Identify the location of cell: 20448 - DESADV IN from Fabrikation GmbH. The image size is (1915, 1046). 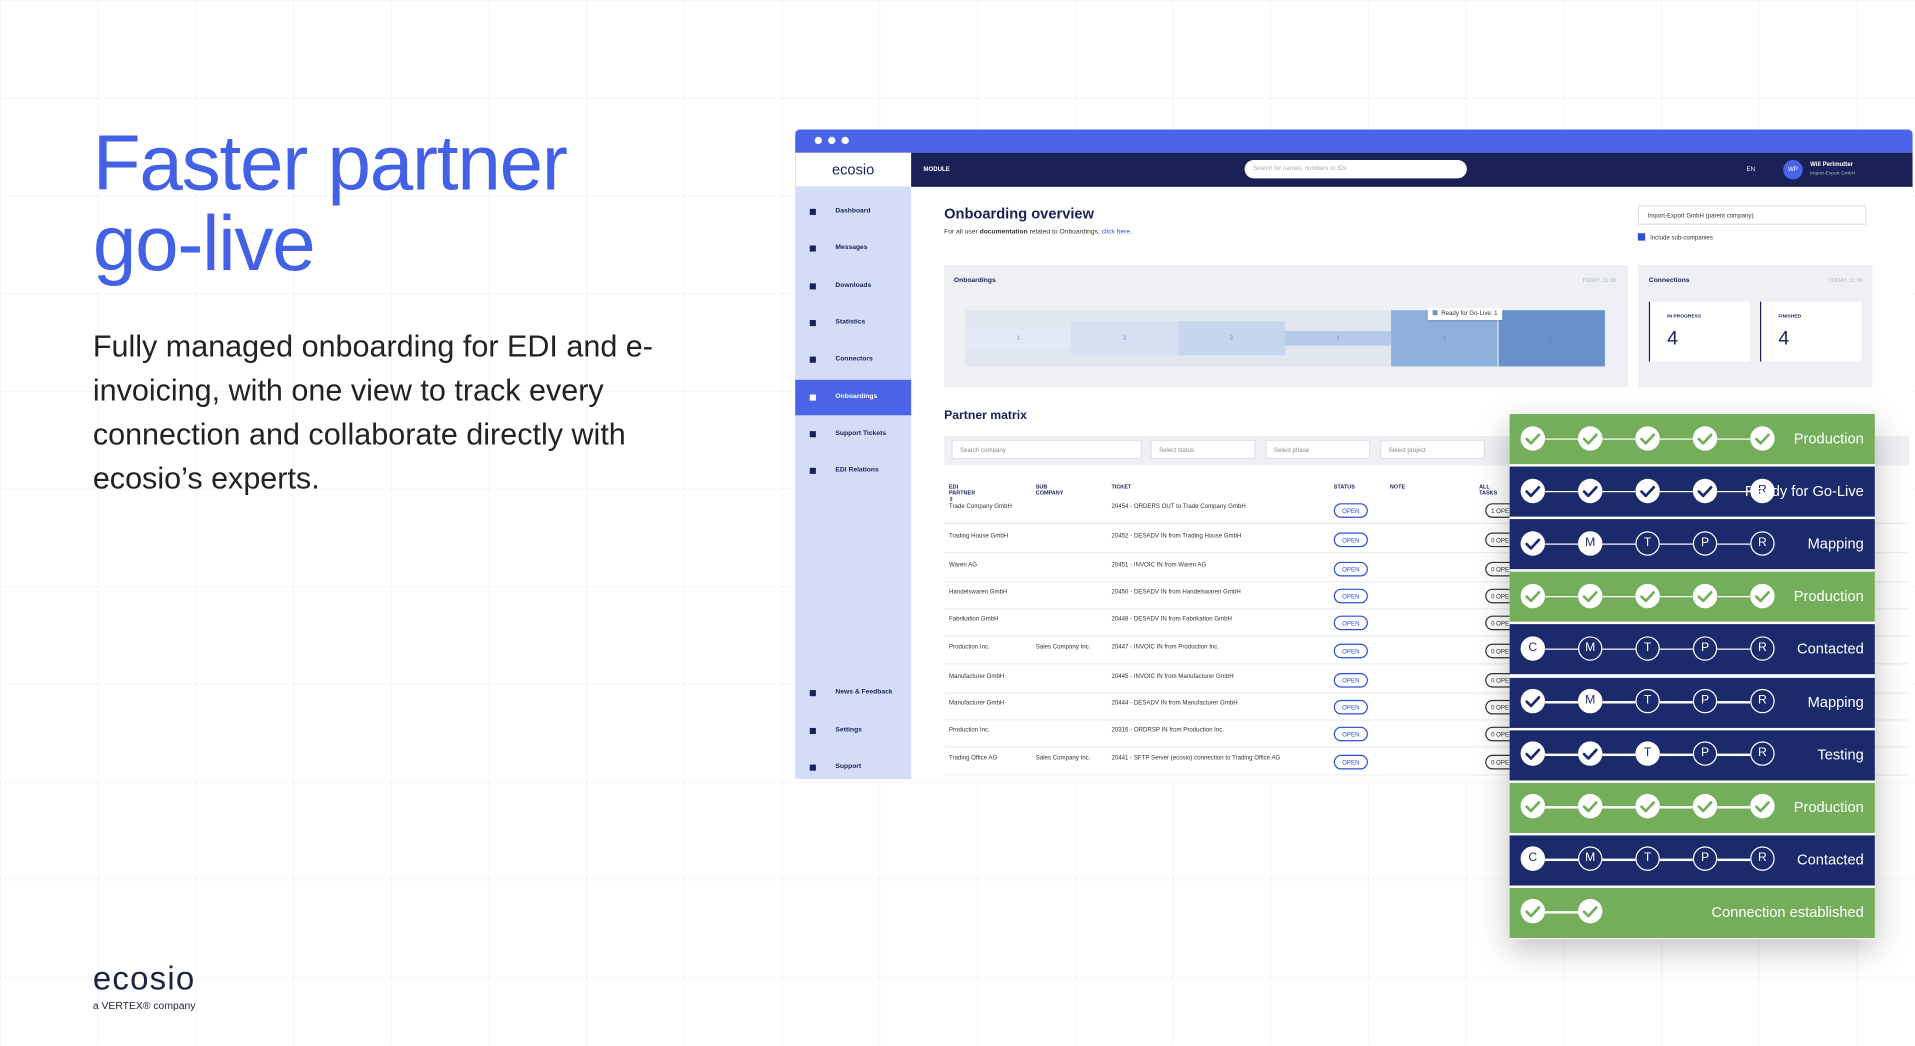
(1171, 619).